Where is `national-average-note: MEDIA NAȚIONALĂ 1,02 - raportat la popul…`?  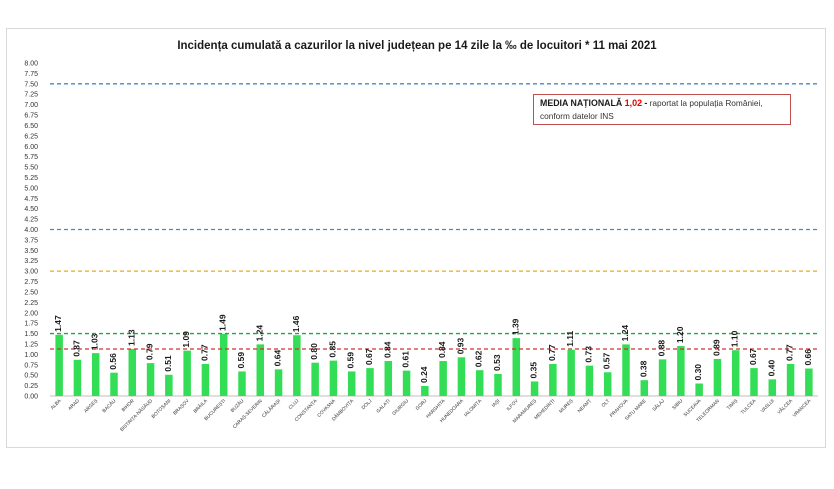 national-average-note: MEDIA NAȚIONALĂ 1,02 - raportat la popul… is located at coordinates (662, 109).